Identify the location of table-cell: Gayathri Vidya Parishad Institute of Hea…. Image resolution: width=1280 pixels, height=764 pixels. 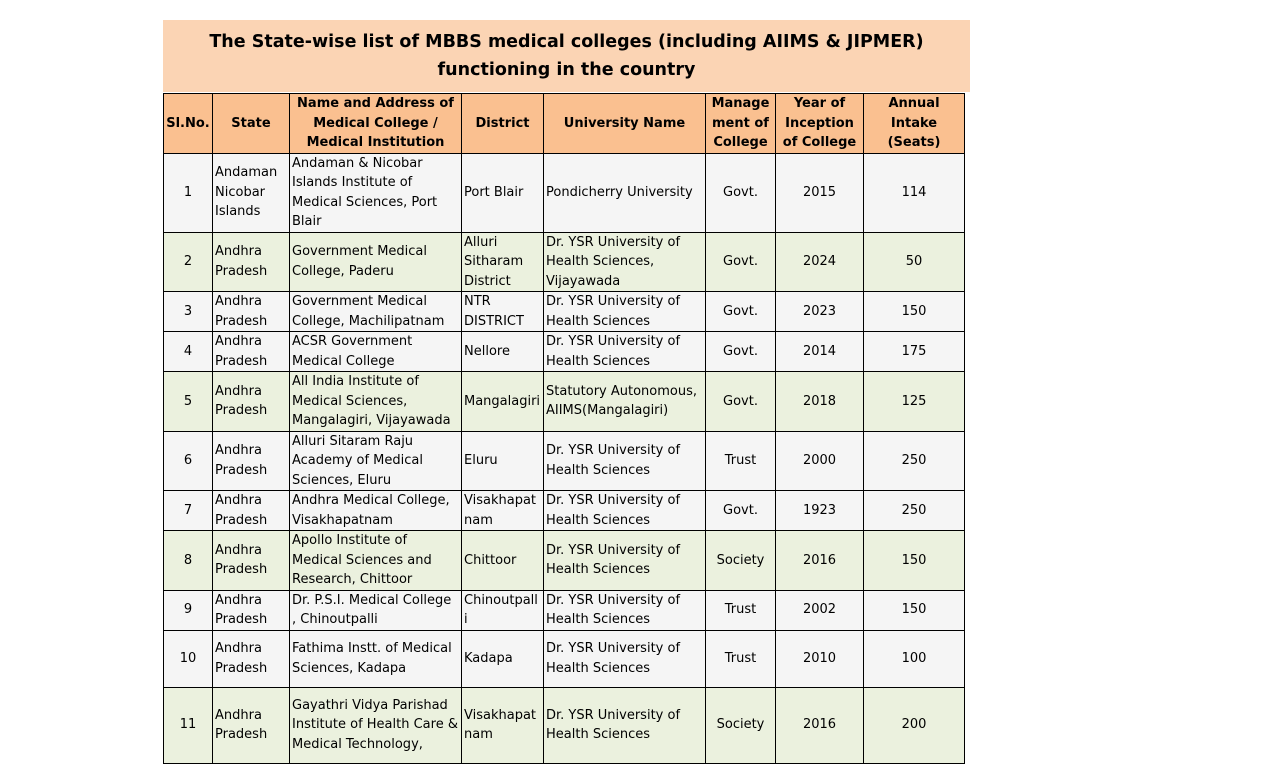
(375, 725).